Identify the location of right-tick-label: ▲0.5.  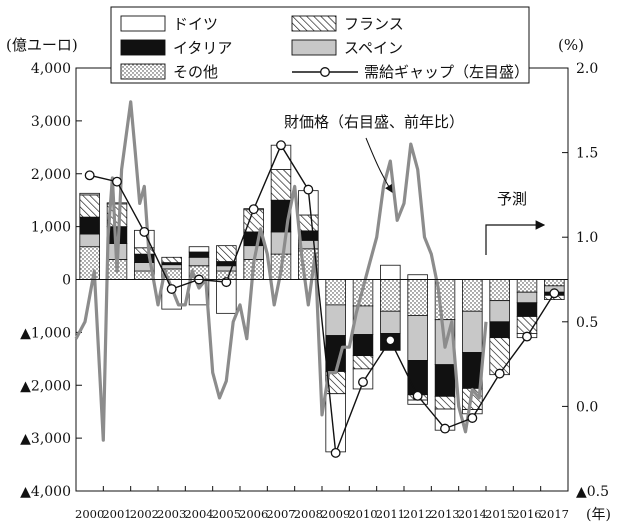
(592, 492).